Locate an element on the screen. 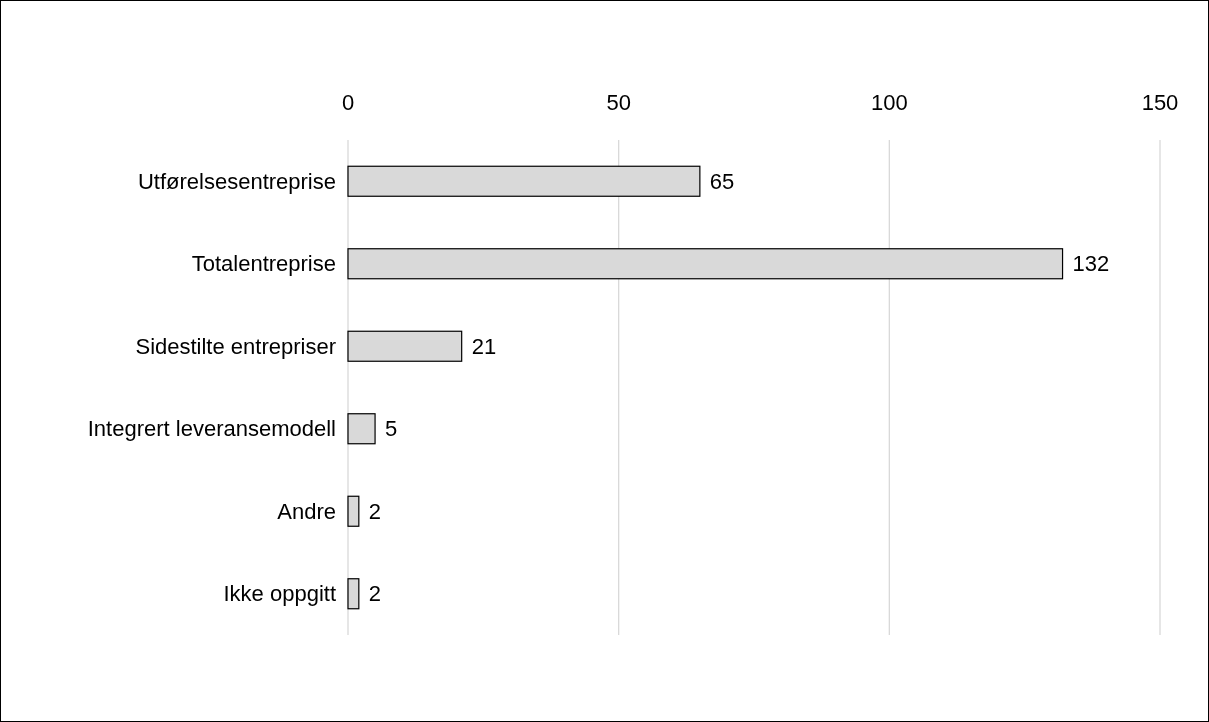 The image size is (1209, 722). data-label: 65 is located at coordinates (722, 181).